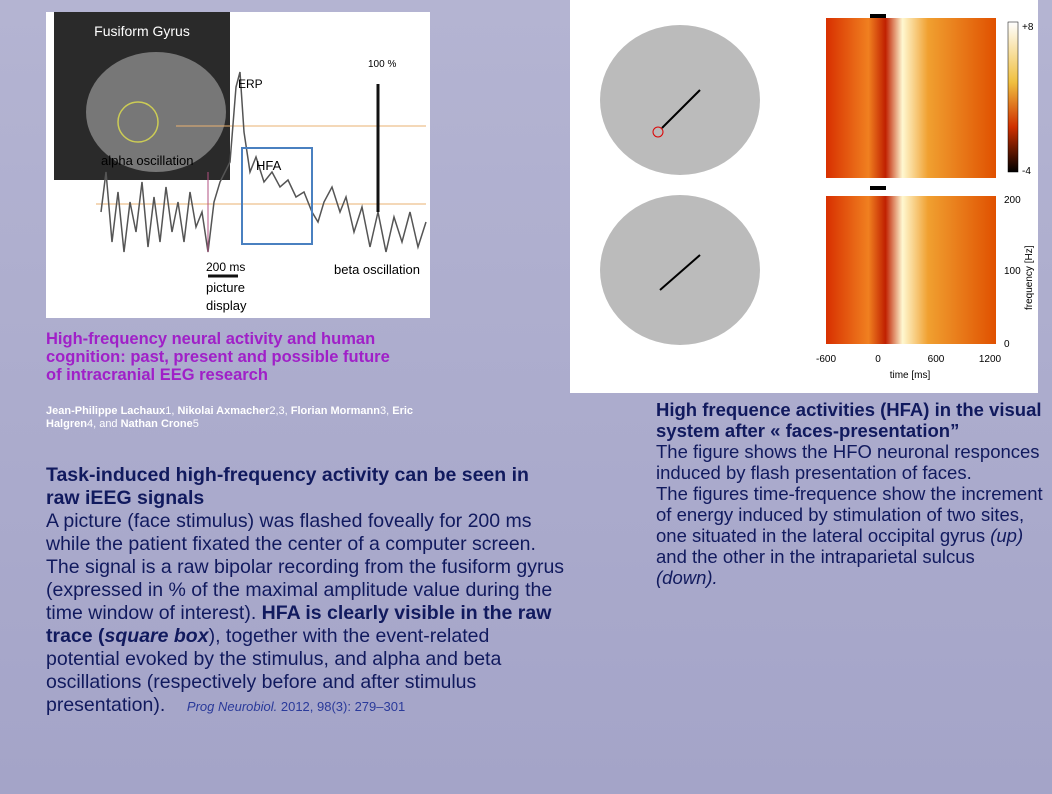 This screenshot has width=1052, height=794. What do you see at coordinates (658, 132) in the screenshot?
I see `site` at bounding box center [658, 132].